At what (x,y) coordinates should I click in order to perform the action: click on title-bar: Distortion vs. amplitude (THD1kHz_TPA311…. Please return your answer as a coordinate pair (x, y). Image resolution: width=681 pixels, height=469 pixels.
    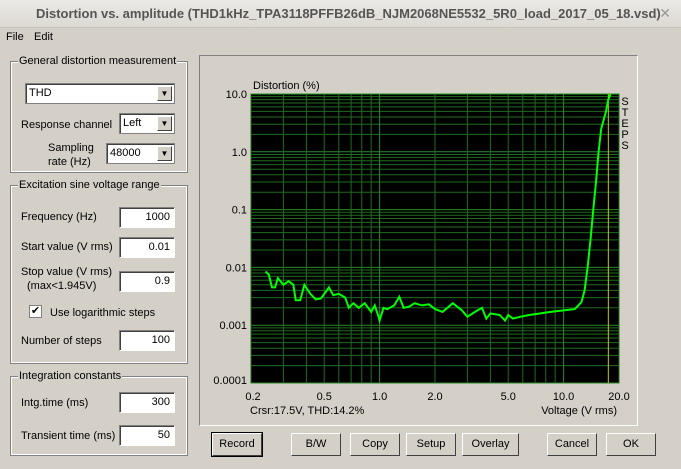
    Looking at the image, I should click on (340, 14).